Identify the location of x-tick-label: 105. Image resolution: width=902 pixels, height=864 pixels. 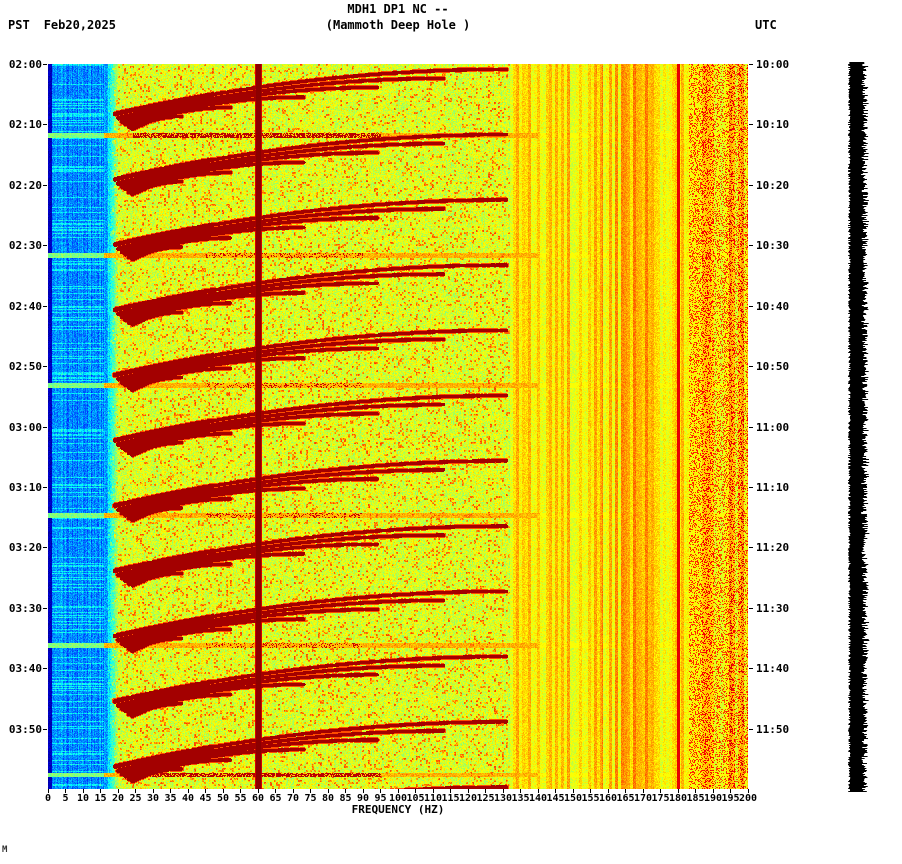
(415, 798).